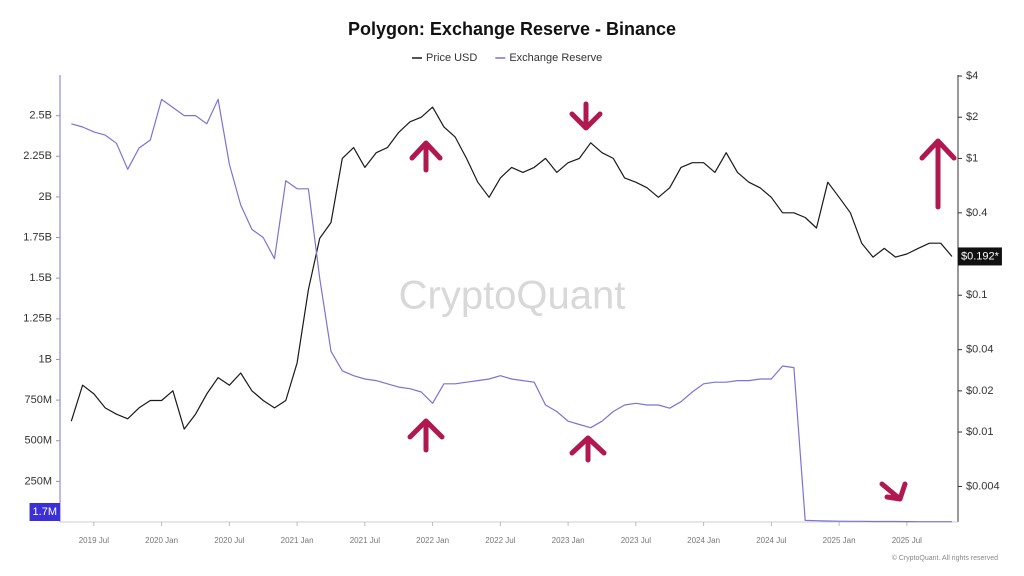 Image resolution: width=1024 pixels, height=576 pixels. I want to click on x-tick-label: 2020 Jan, so click(161, 540).